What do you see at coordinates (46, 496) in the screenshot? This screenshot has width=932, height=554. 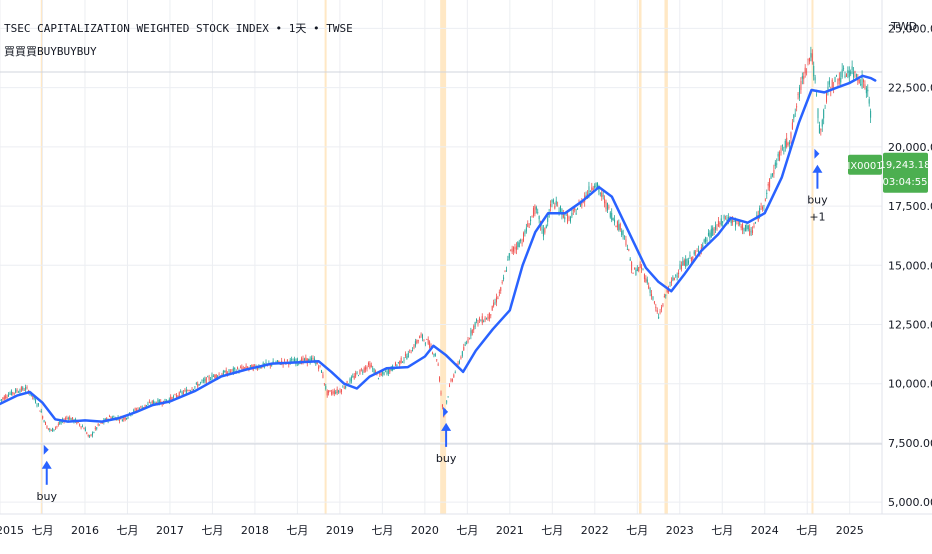 I see `buy-label: buy` at bounding box center [46, 496].